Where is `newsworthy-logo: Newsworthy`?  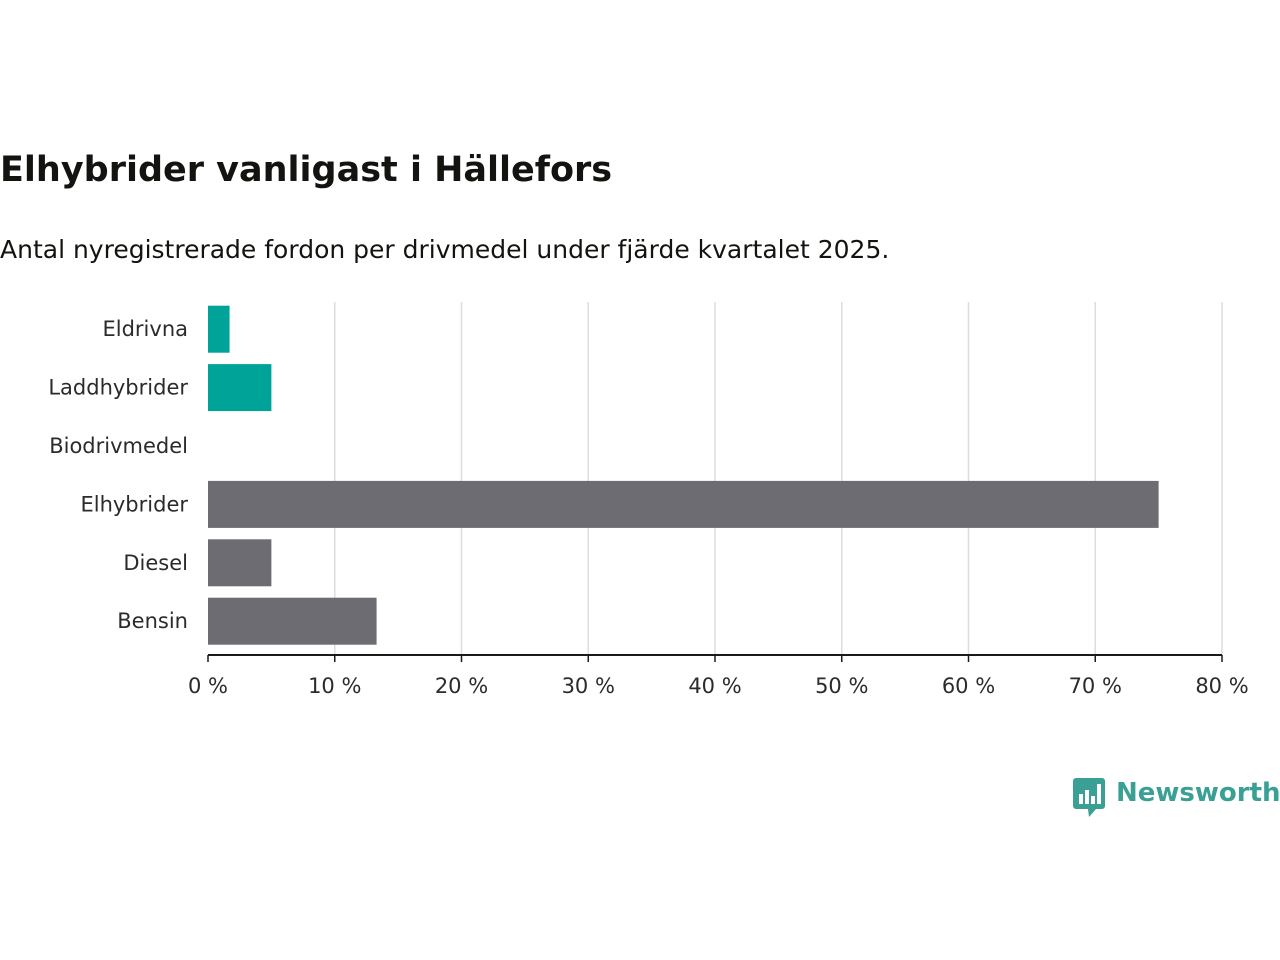
newsworthy-logo: Newsworthy is located at coordinates (1176, 797).